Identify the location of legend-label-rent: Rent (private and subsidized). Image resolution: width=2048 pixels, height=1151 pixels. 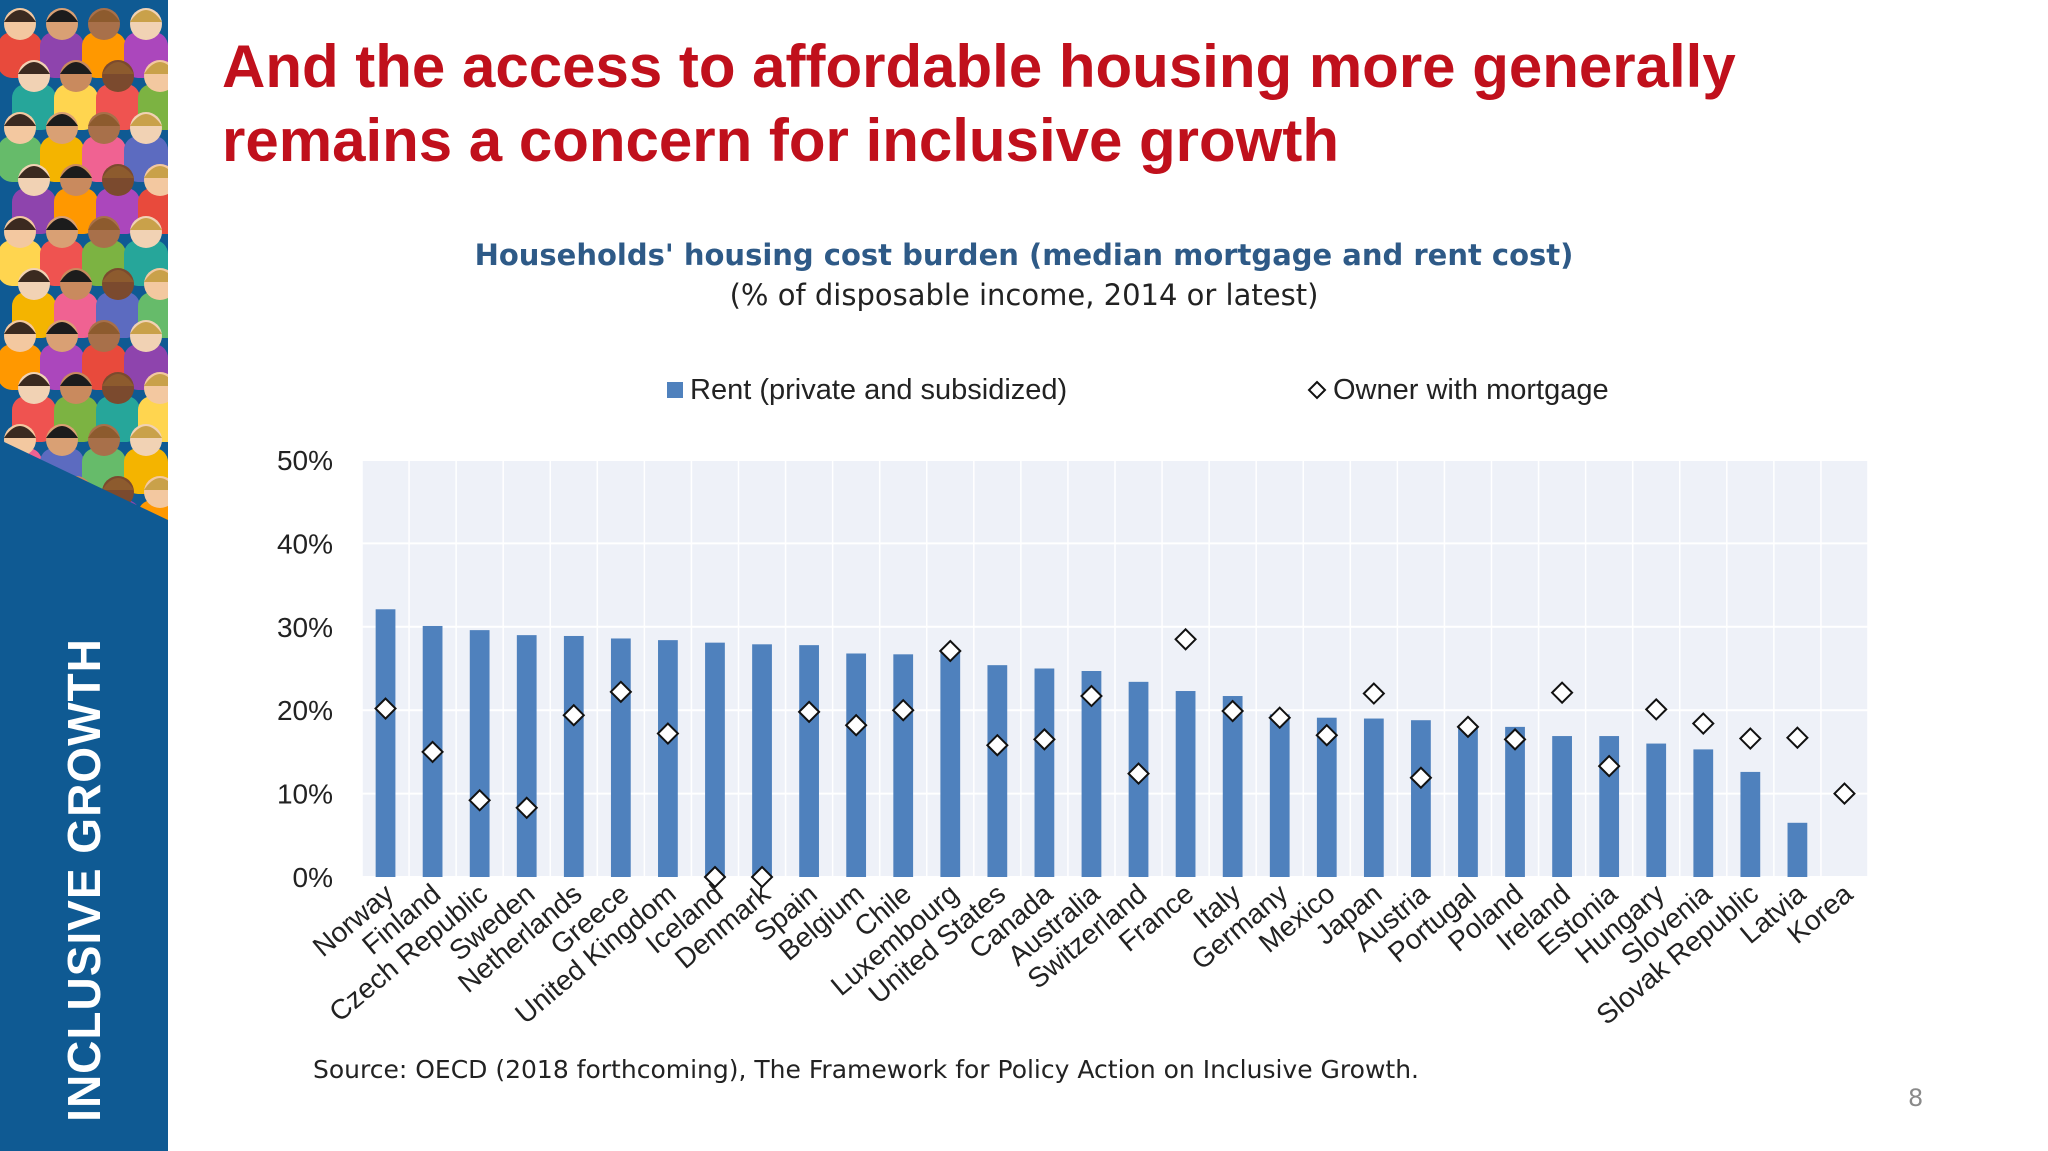
(878, 390).